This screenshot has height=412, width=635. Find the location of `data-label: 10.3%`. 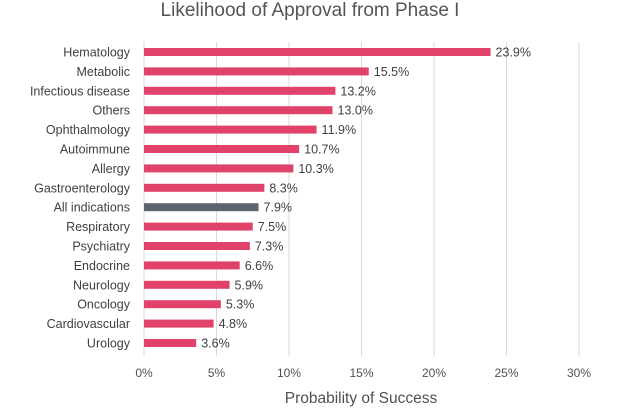

data-label: 10.3% is located at coordinates (315, 169).